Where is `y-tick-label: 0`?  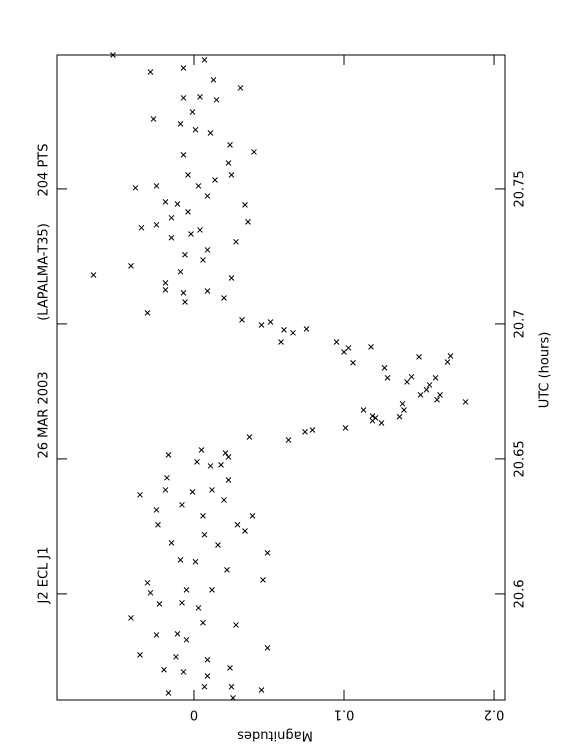
y-tick-label: 0 is located at coordinates (194, 714).